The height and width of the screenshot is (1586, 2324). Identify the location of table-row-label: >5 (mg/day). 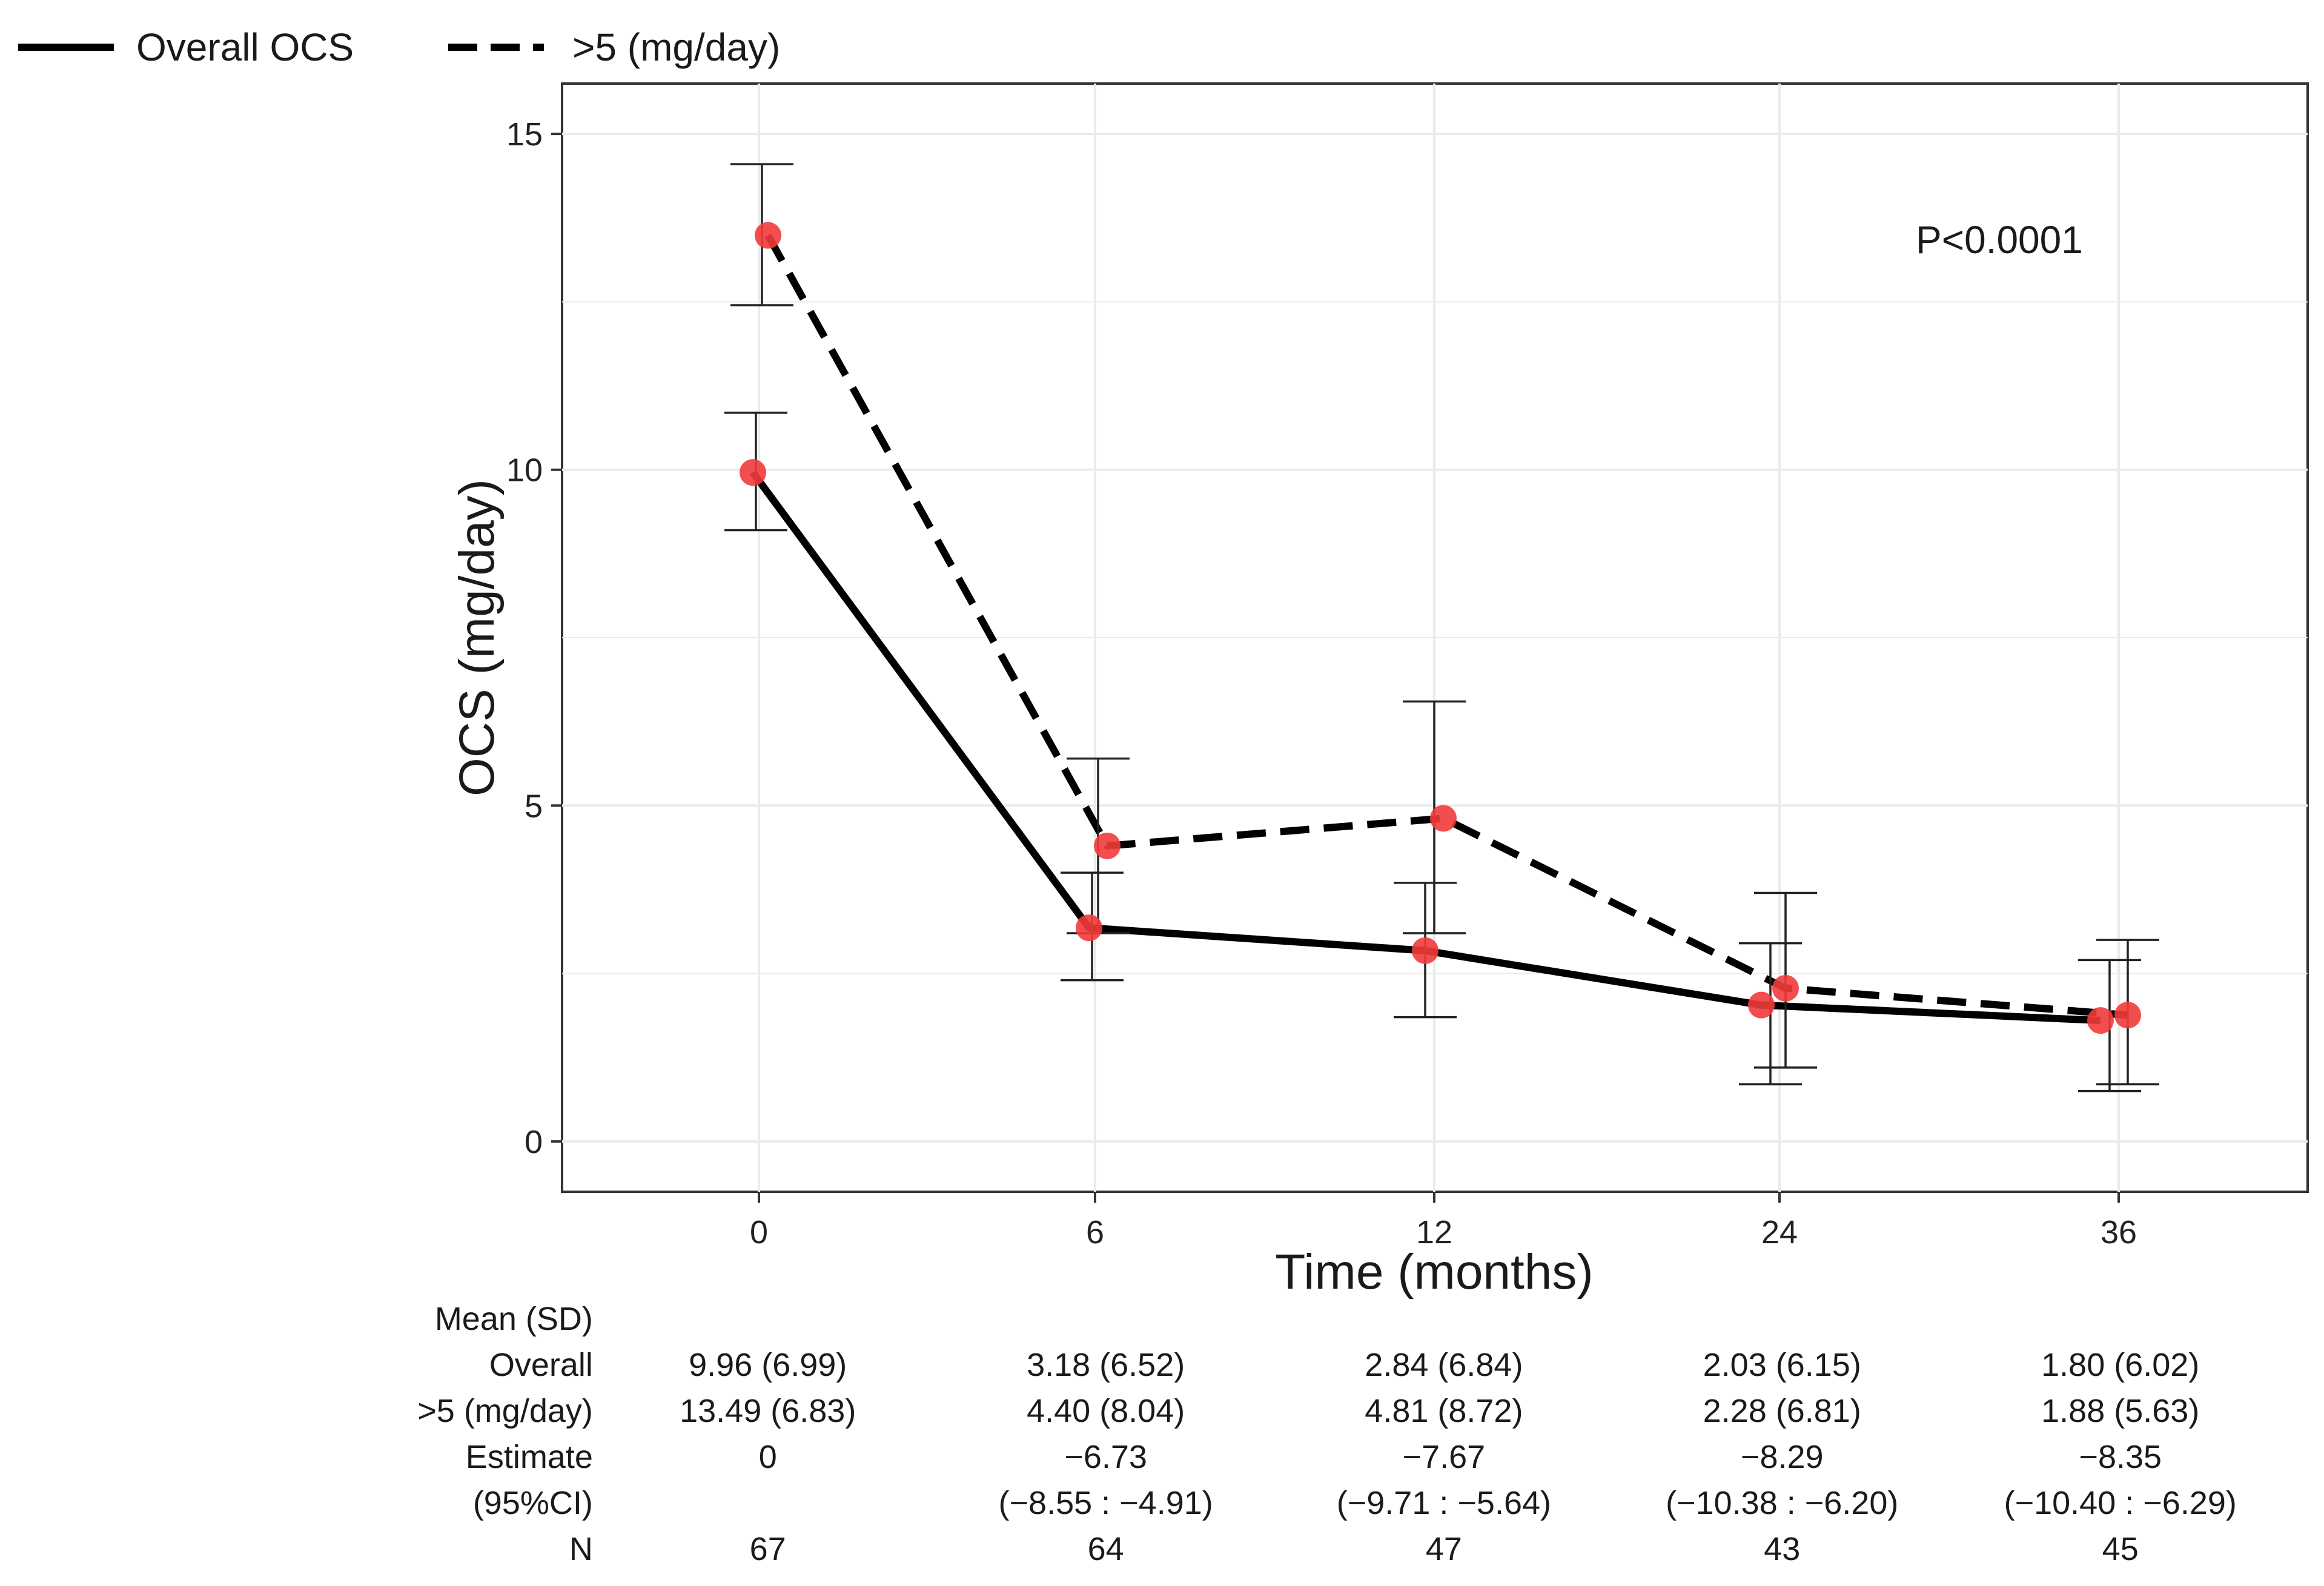
(505, 1411).